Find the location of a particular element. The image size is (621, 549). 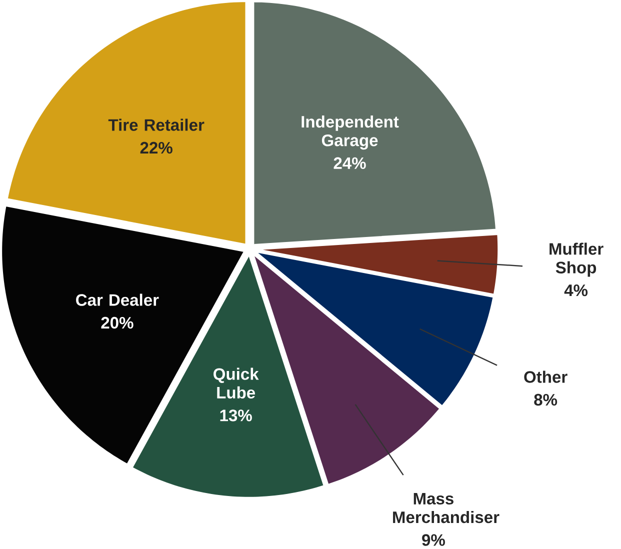

slice-label: Tire Retailer is located at coordinates (156, 124).